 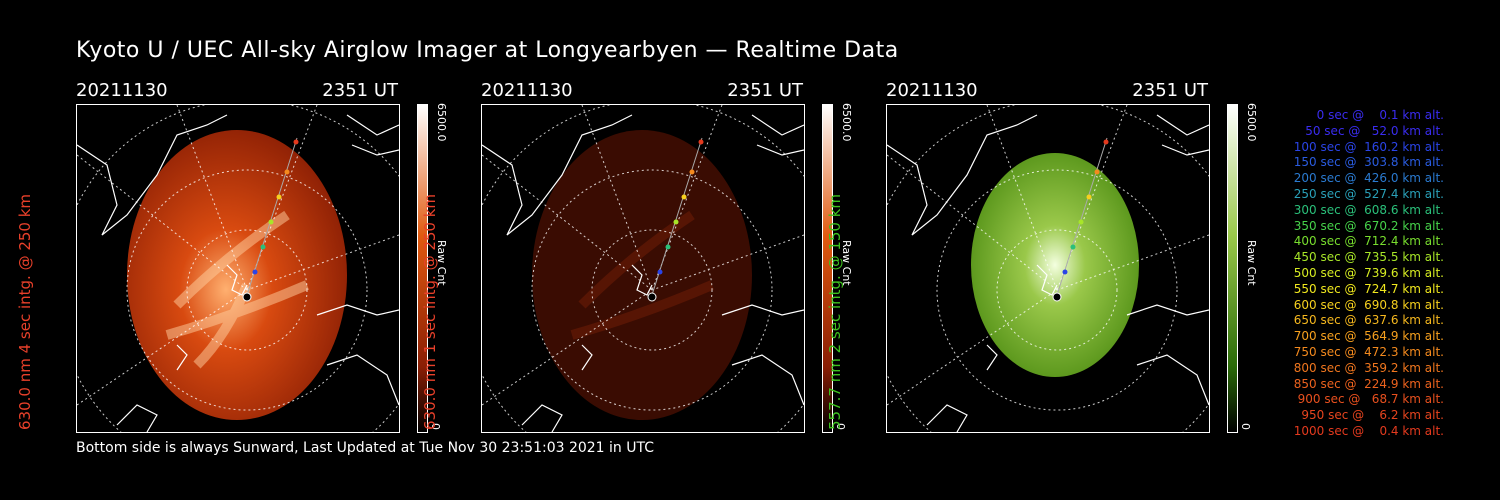 What do you see at coordinates (1368, 430) in the screenshot?
I see `legend-item: 1000 sec @ 0.4 km alt.` at bounding box center [1368, 430].